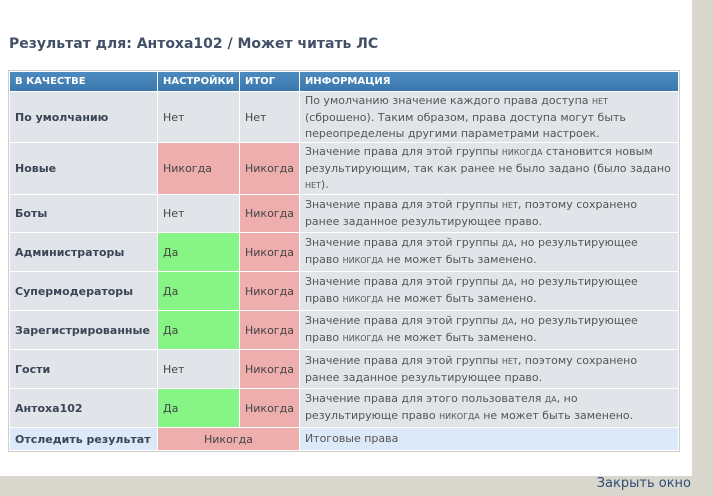 The image size is (713, 496). I want to click on group-label: Новые, so click(83, 168).